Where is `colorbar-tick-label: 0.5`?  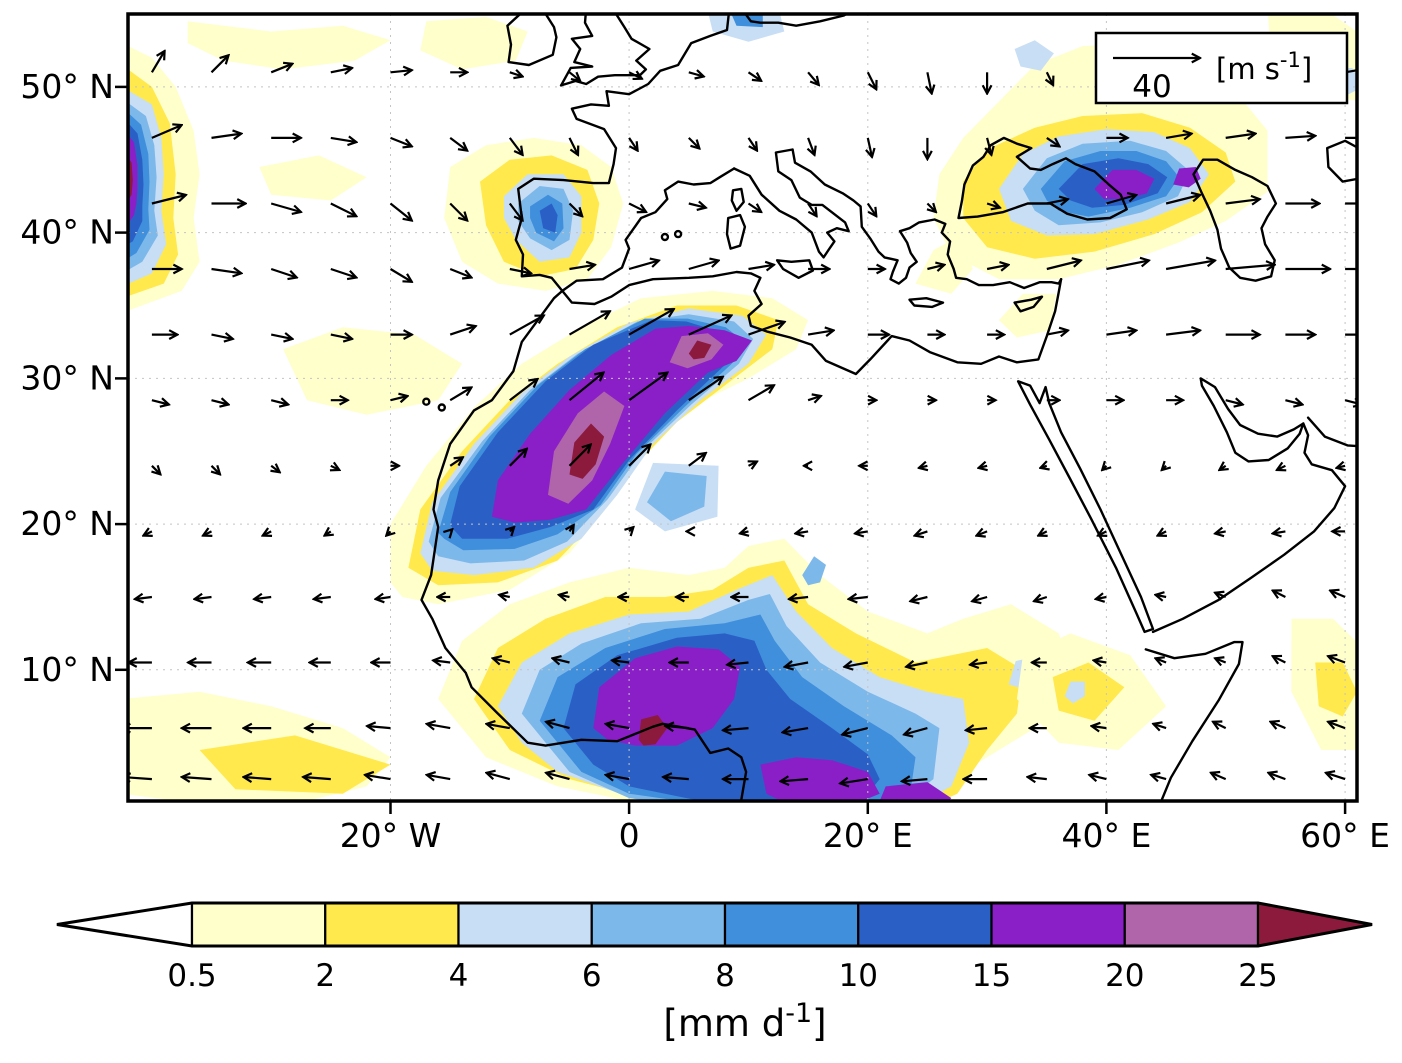 colorbar-tick-label: 0.5 is located at coordinates (191, 976).